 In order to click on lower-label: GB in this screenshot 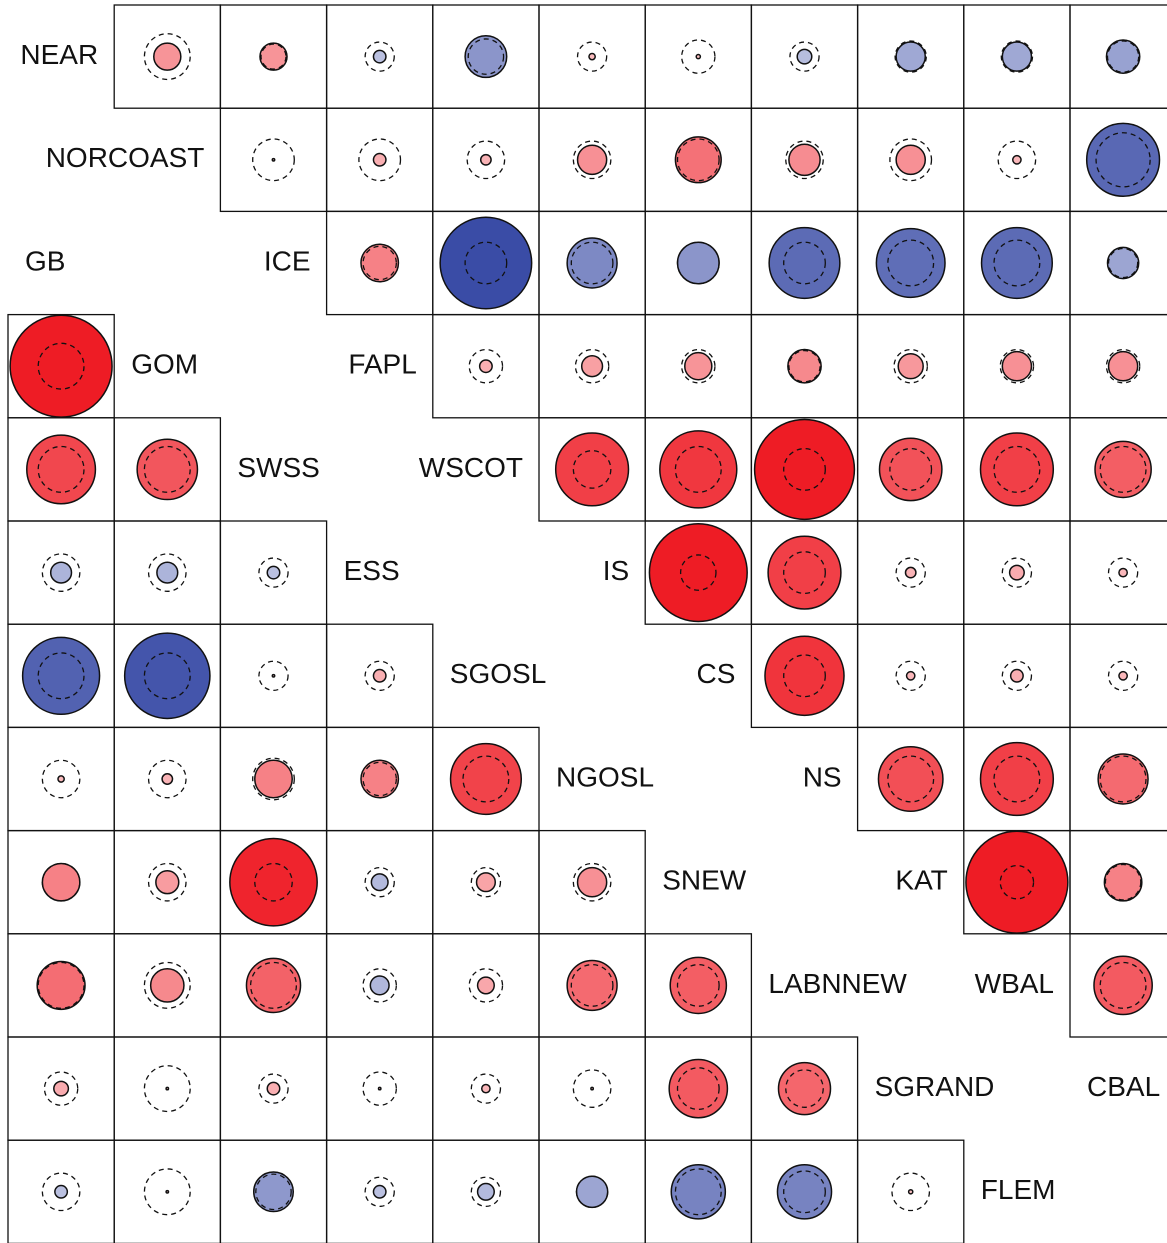, I will do `click(45, 260)`.